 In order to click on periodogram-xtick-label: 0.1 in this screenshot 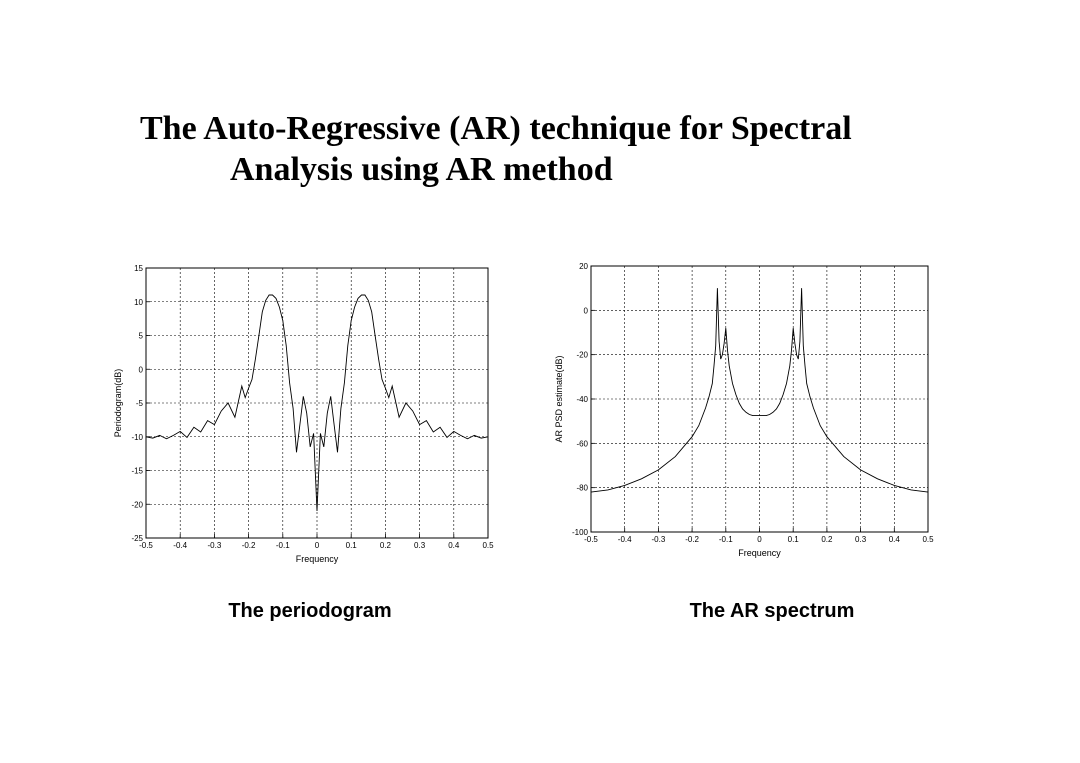, I will do `click(352, 545)`.